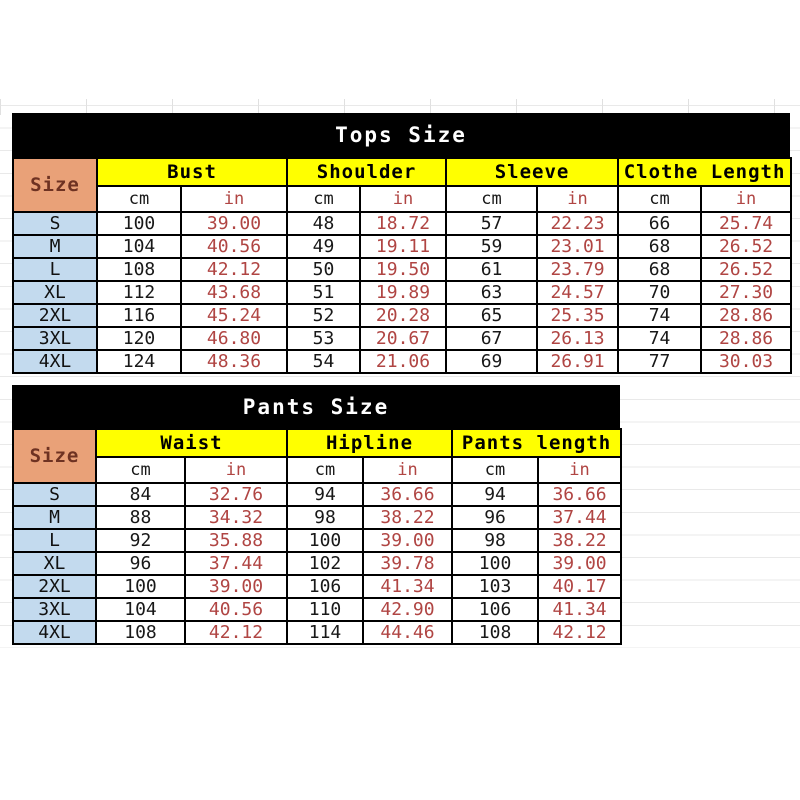 This screenshot has height=800, width=800. Describe the element at coordinates (139, 338) in the screenshot. I see `tops-value-cell: 120` at that location.